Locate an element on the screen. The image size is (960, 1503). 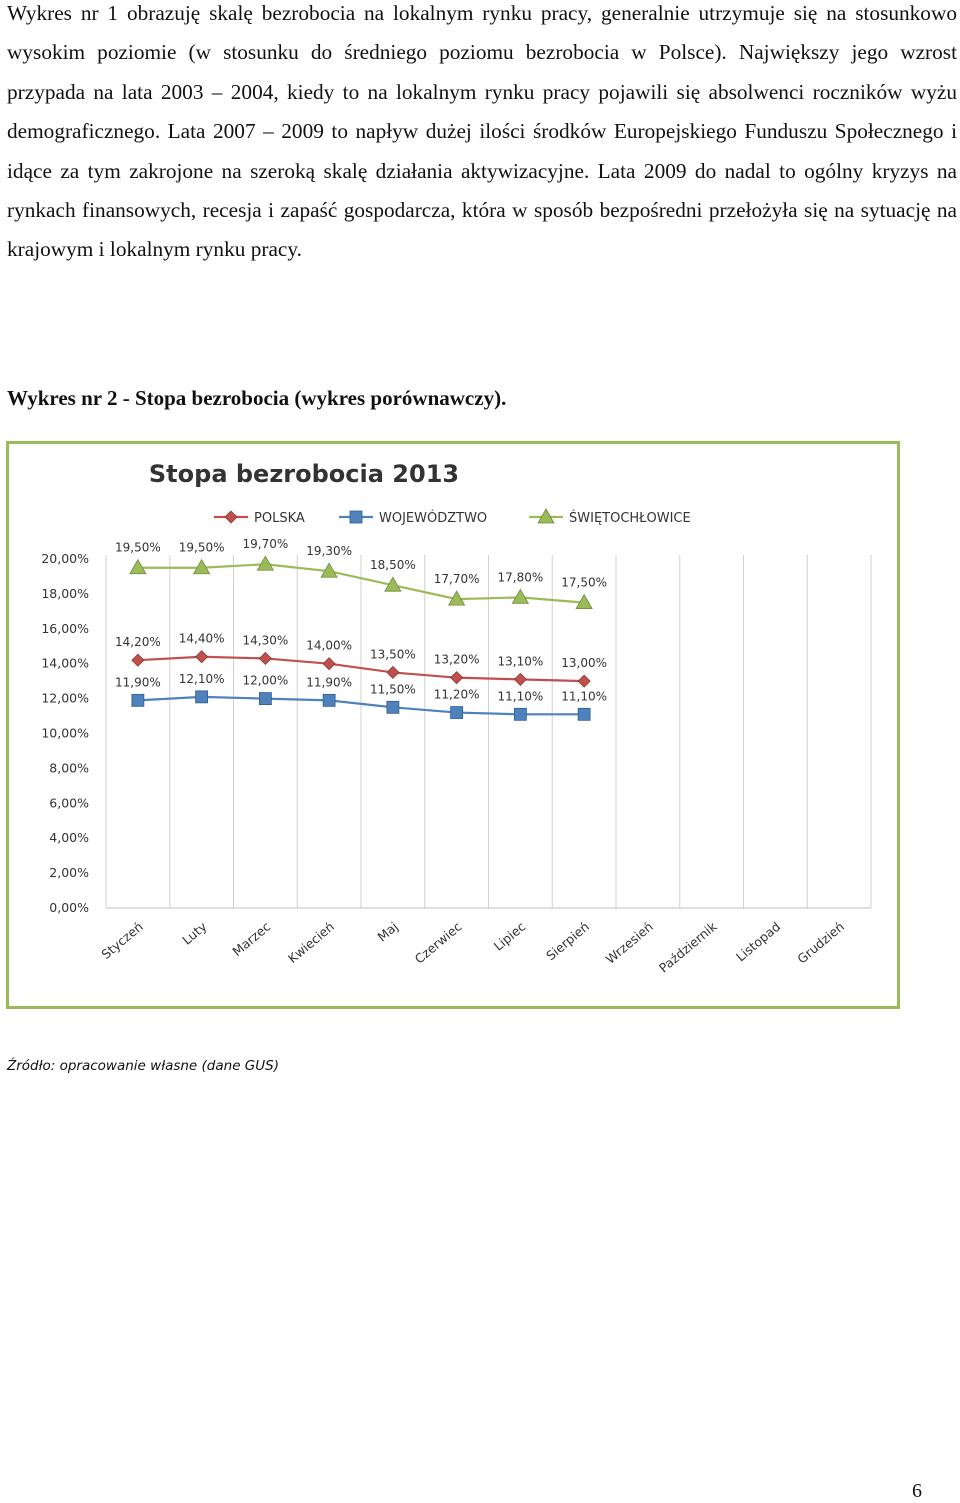
y-tick-label: 18,00% is located at coordinates (65, 593).